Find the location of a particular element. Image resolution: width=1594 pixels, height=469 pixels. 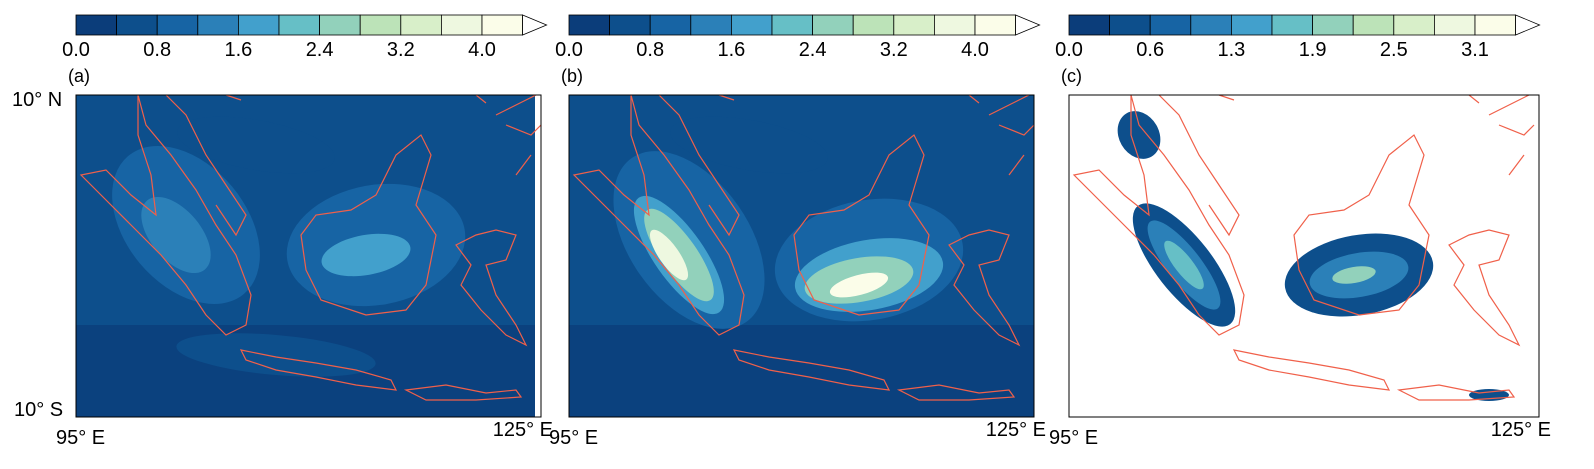

colorbar-tick-label: 1.3 is located at coordinates (1231, 50).